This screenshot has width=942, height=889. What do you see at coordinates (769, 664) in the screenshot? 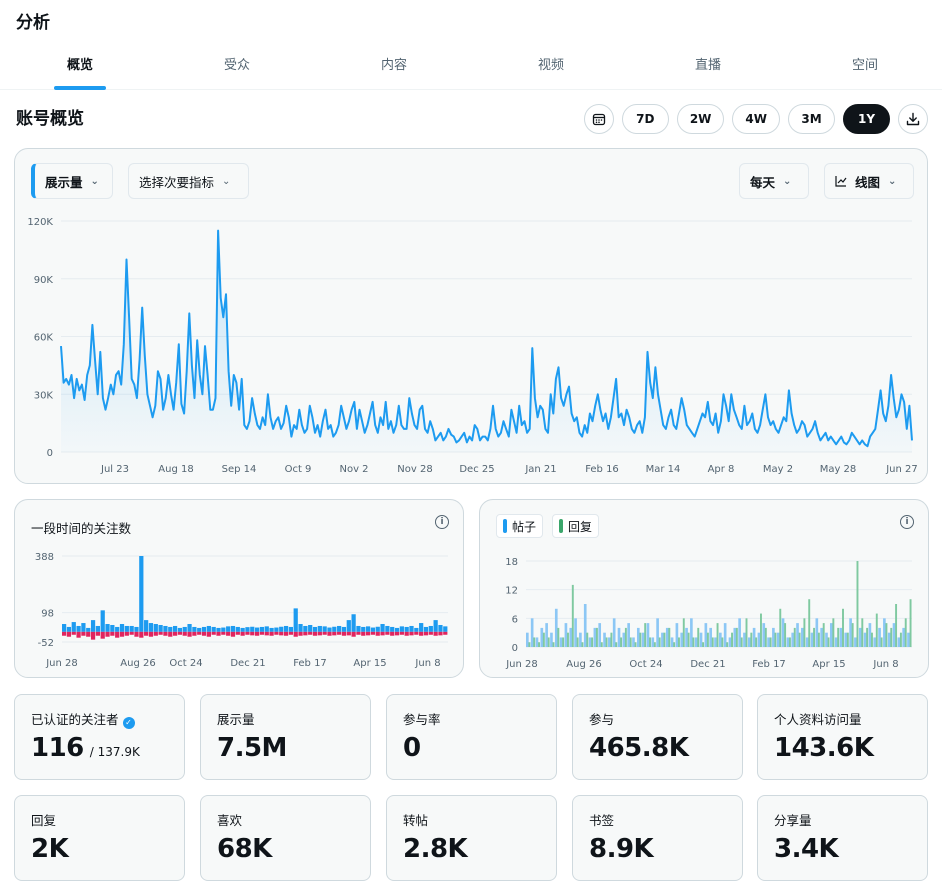
I see `x-tick-label: Feb 17` at bounding box center [769, 664].